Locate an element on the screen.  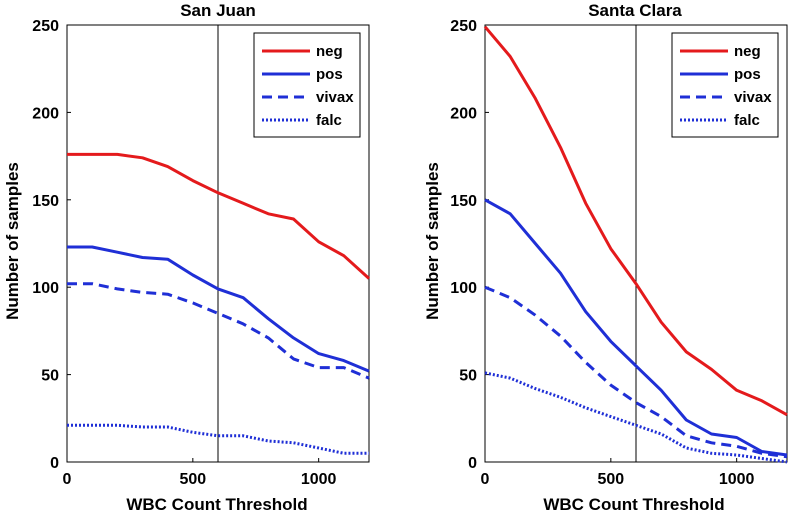
chart-title: San Juan is located at coordinates (218, 10).